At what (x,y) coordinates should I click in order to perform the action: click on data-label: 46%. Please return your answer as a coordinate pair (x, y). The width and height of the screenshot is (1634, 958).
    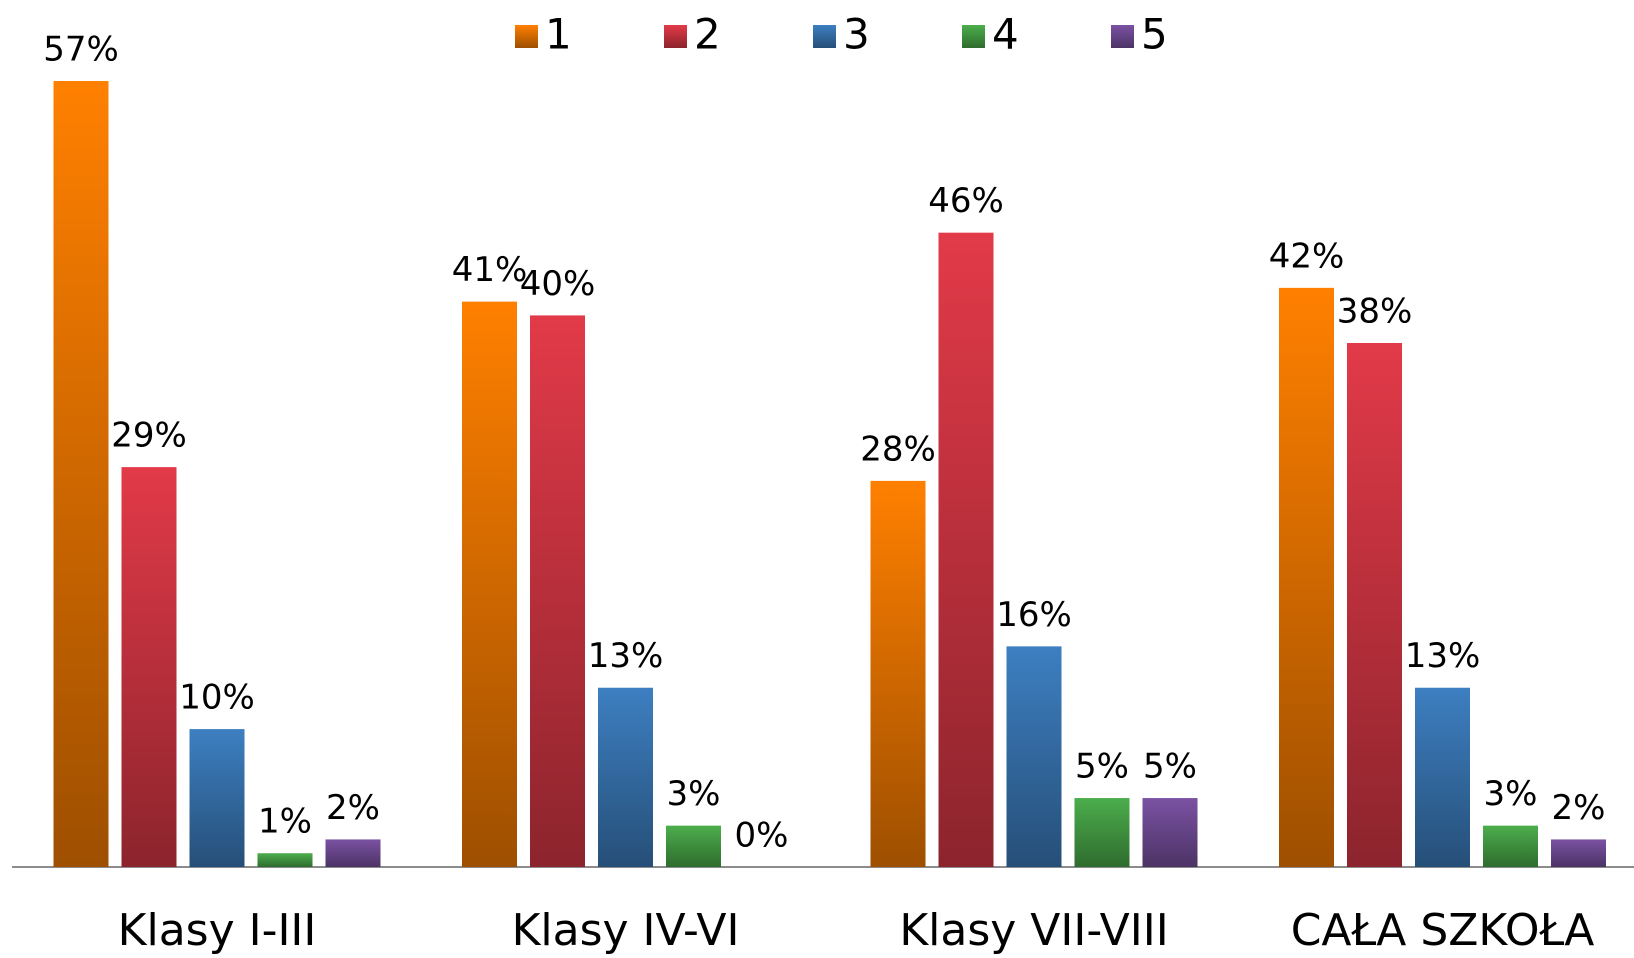
    Looking at the image, I should click on (966, 201).